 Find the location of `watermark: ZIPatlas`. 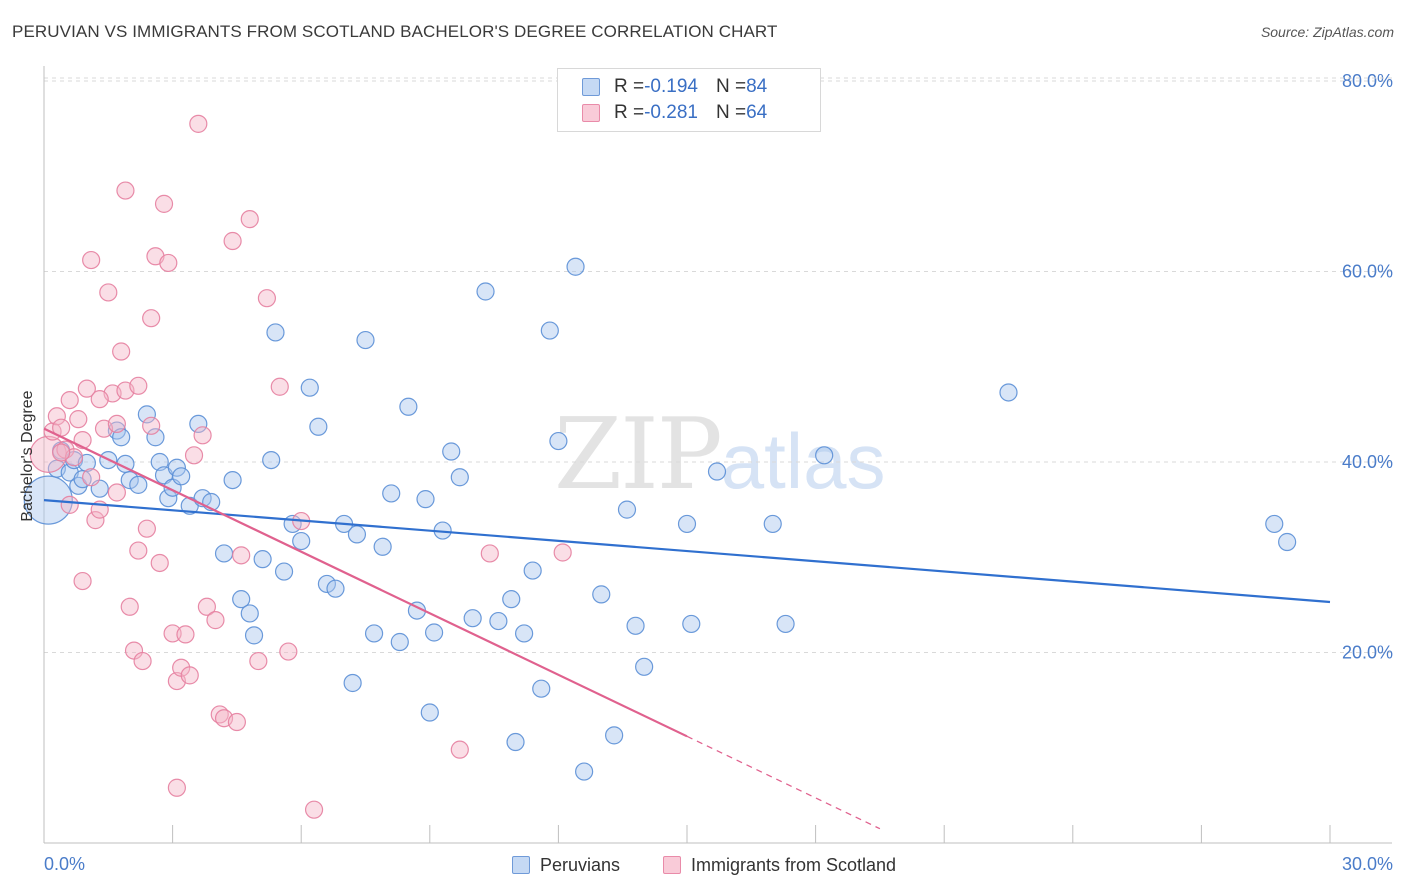

watermark: ZIPatlas is located at coordinates (720, 455).